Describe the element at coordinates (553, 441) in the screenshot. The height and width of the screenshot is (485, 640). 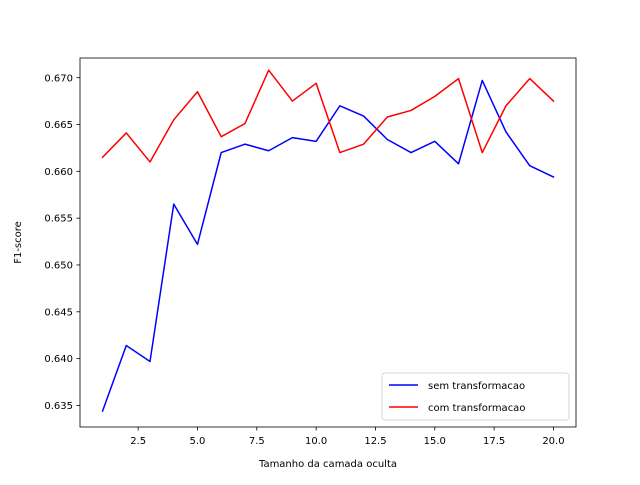
I see `x-tick-label: 20.0` at that location.